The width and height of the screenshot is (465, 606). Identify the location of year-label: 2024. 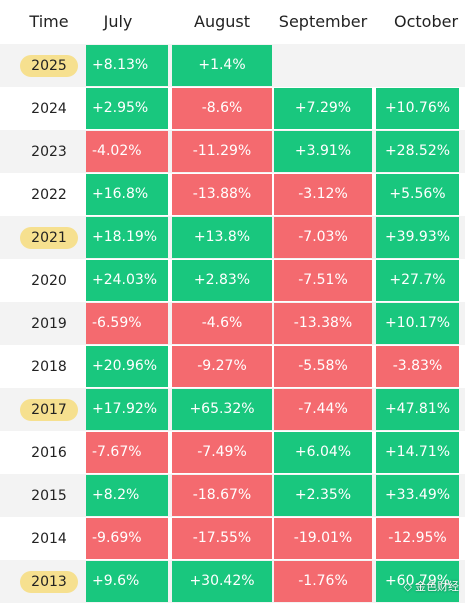
(49, 108).